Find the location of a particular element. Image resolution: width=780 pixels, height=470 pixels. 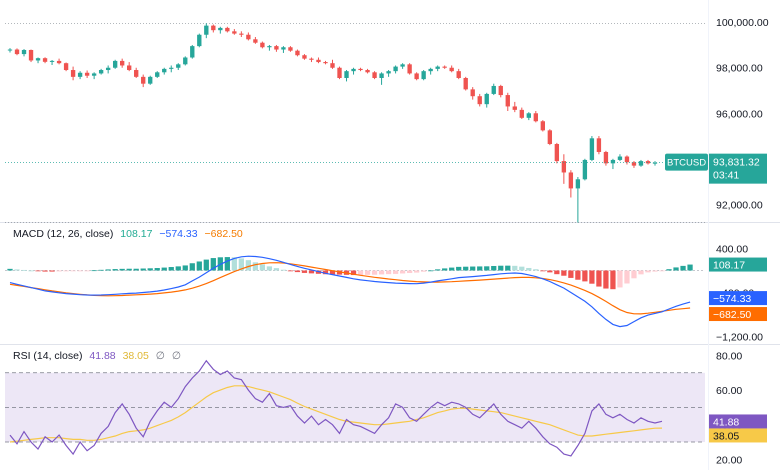

macd-signal-value: −682.50 is located at coordinates (223, 234).